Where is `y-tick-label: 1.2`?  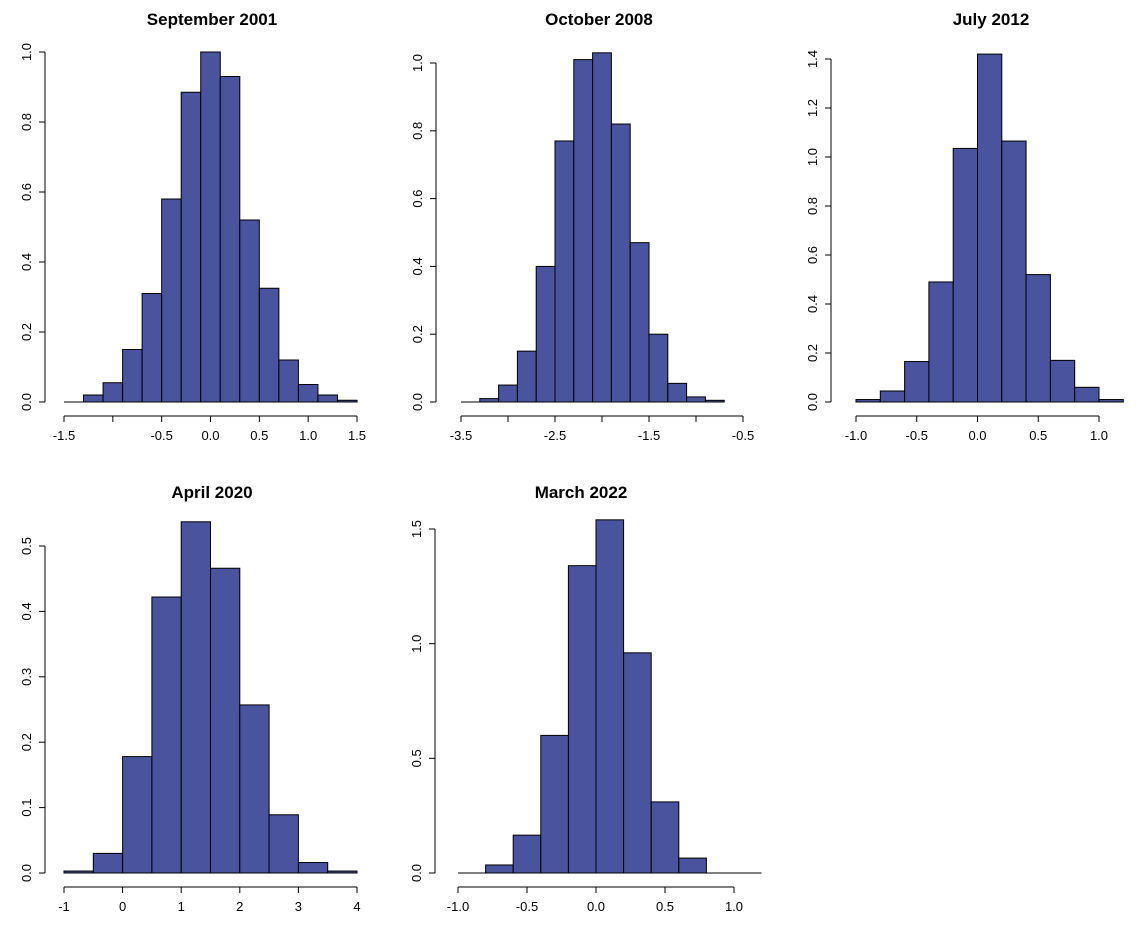
y-tick-label: 1.2 is located at coordinates (812, 108).